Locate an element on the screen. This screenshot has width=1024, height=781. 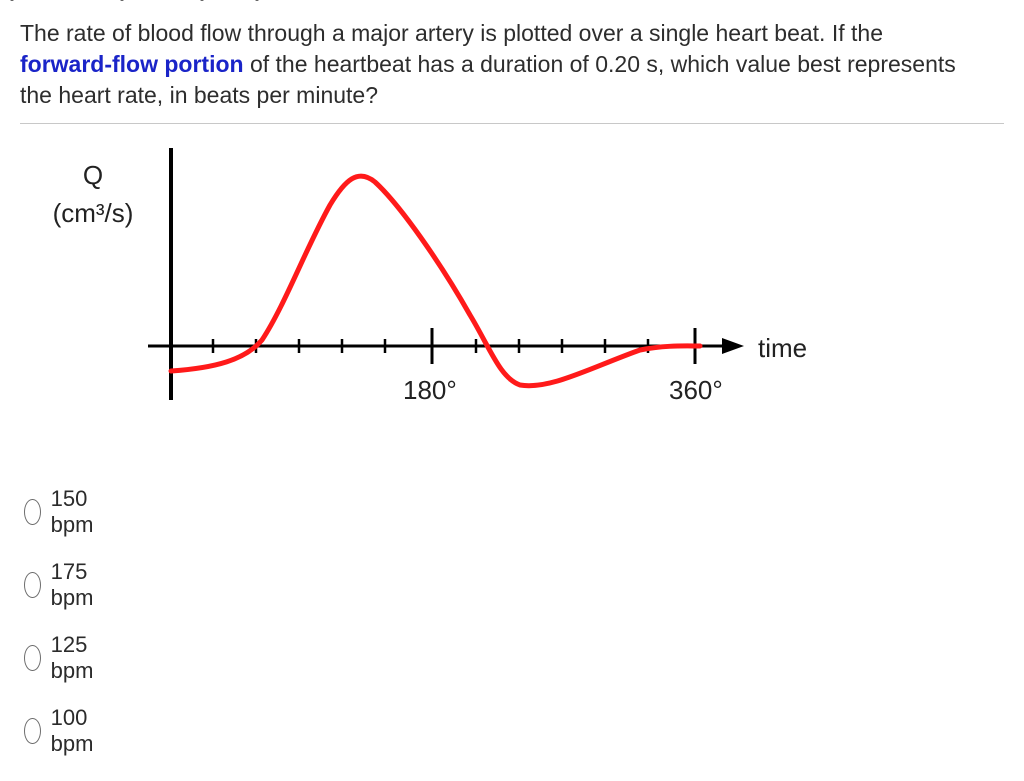
choice-option-1: 150 bpm is located at coordinates (63, 512).